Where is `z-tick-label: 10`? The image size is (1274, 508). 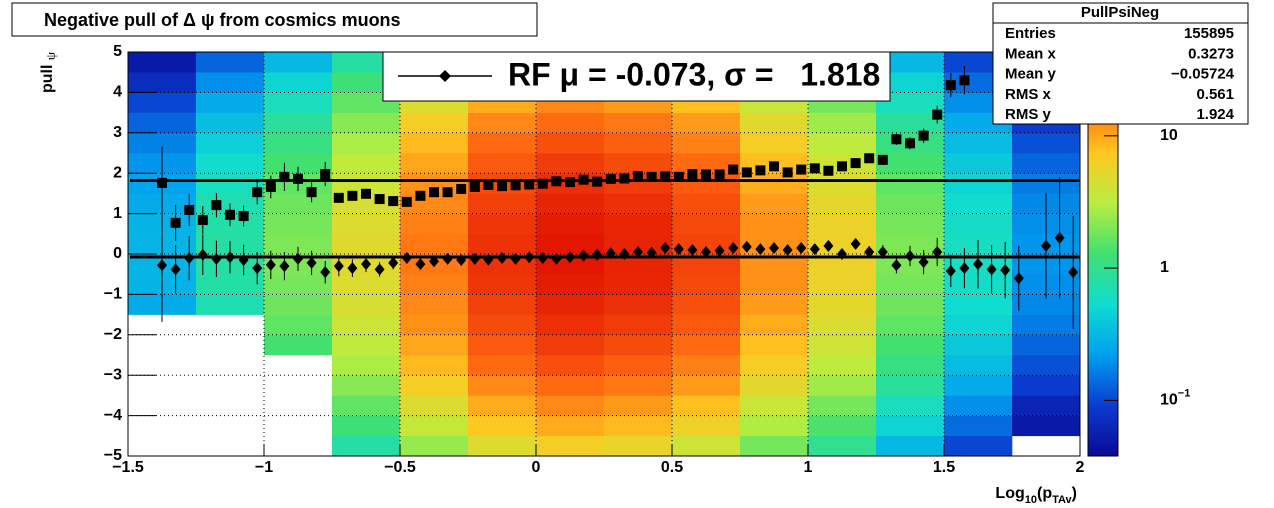
z-tick-label: 10 is located at coordinates (1169, 135).